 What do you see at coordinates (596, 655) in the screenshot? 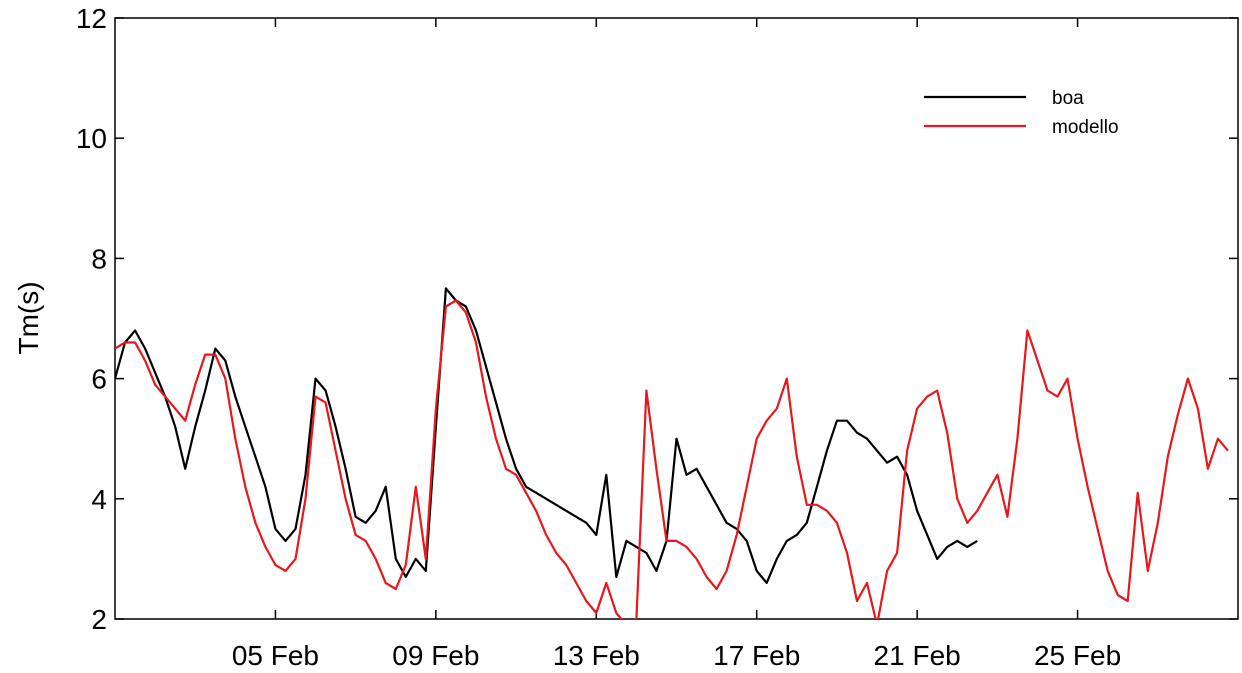
I see `x-tick-label: 13 Feb` at bounding box center [596, 655].